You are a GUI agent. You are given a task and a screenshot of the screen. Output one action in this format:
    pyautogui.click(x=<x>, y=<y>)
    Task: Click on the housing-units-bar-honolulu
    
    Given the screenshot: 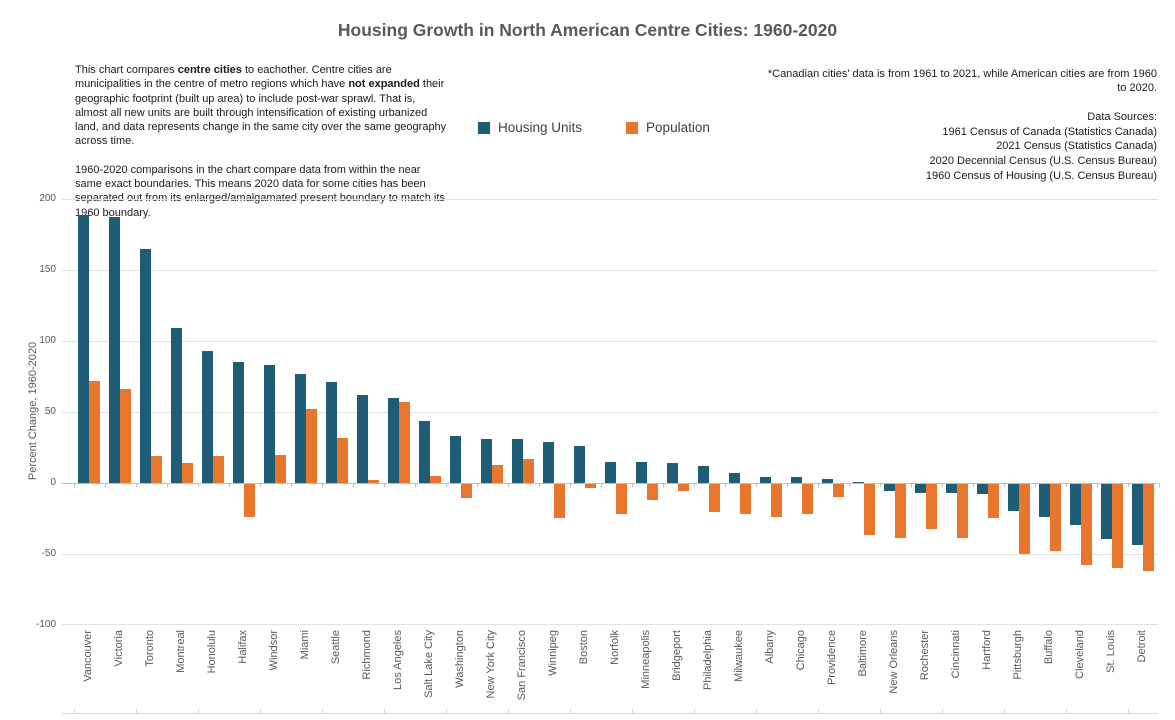 What is the action you would take?
    pyautogui.click(x=207, y=416)
    